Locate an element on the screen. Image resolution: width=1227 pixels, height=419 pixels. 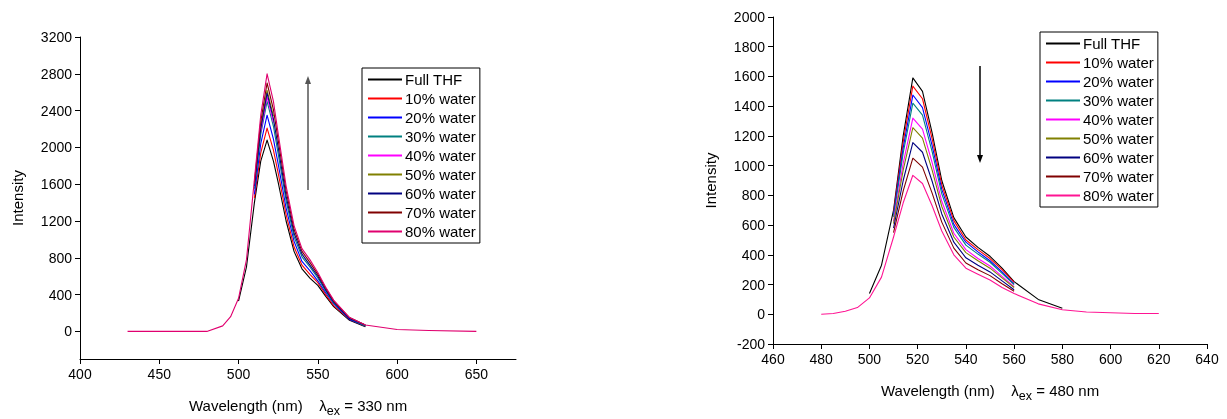
x-axis-title: Wavelength (nm) λ$_{ex}$ = 480 nm is located at coordinates (990, 392).